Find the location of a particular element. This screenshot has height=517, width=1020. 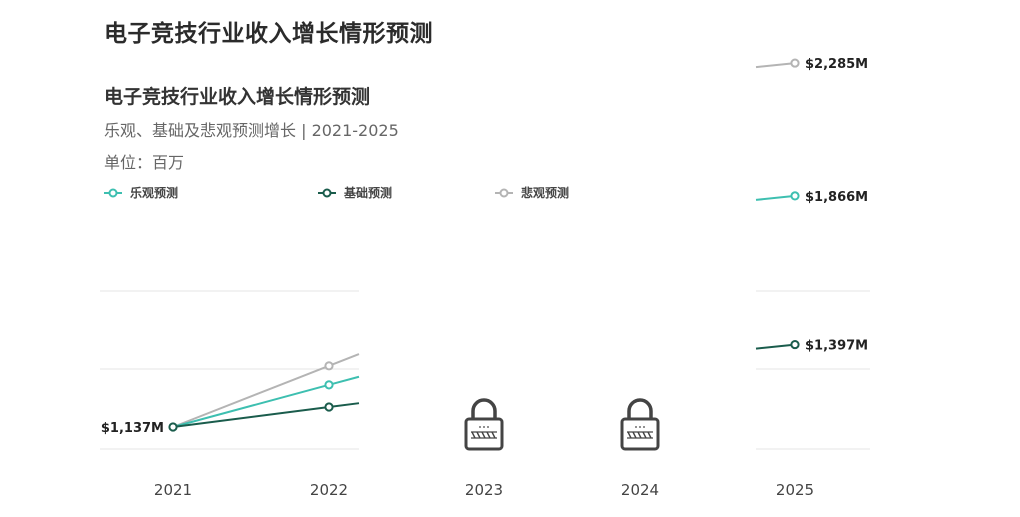

data-label: $1,397M is located at coordinates (836, 346).